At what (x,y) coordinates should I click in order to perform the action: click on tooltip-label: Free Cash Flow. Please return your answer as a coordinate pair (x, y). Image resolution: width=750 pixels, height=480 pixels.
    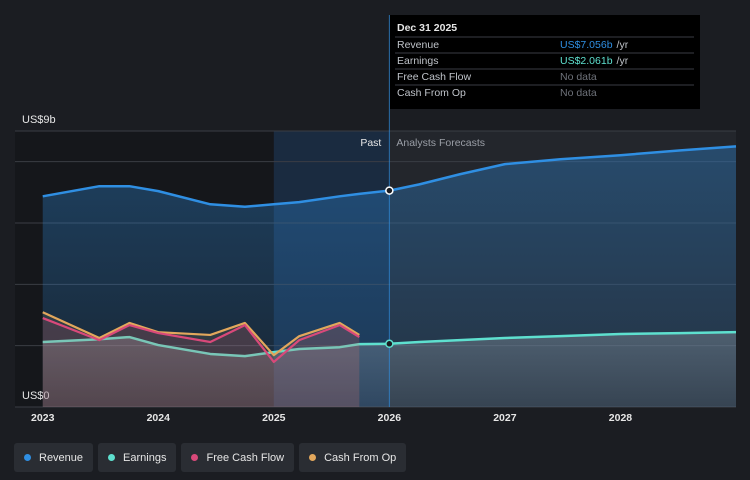
    Looking at the image, I should click on (434, 77).